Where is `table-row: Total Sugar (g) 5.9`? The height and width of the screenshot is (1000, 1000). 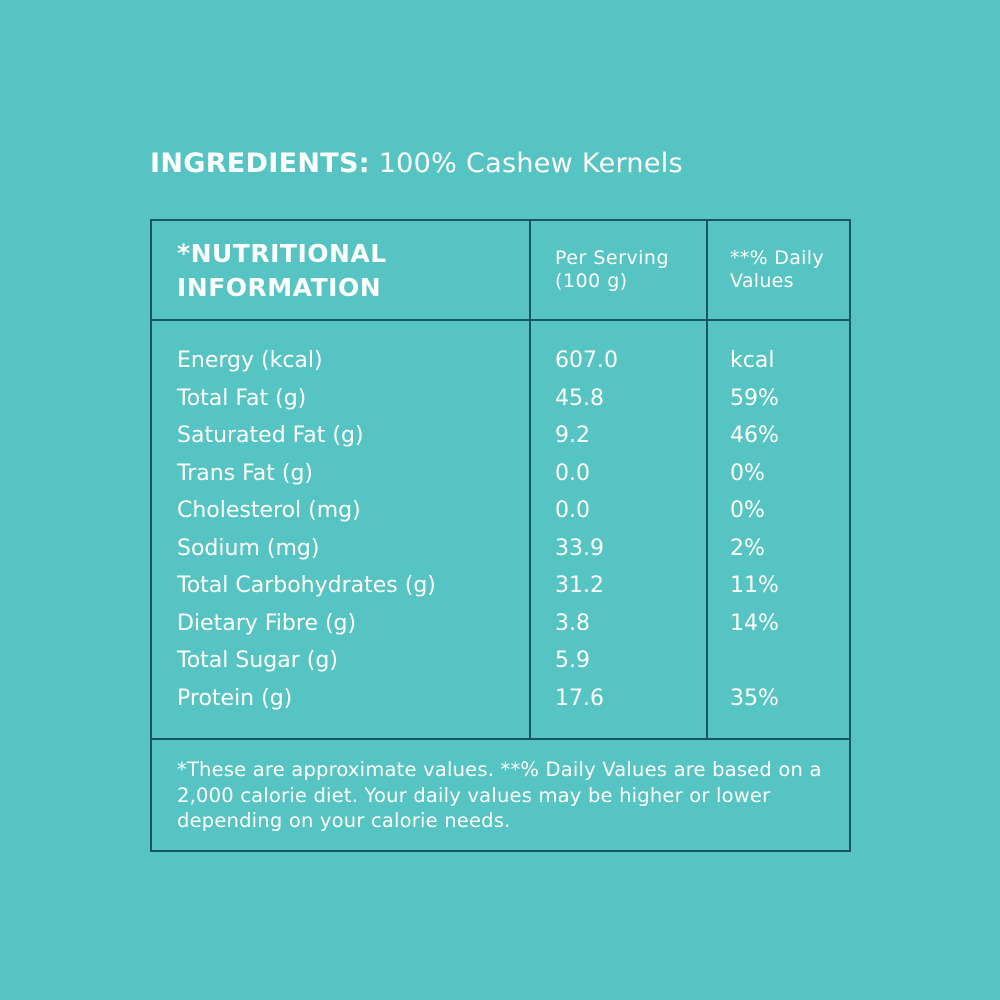 table-row: Total Sugar (g) 5.9 is located at coordinates (500, 660).